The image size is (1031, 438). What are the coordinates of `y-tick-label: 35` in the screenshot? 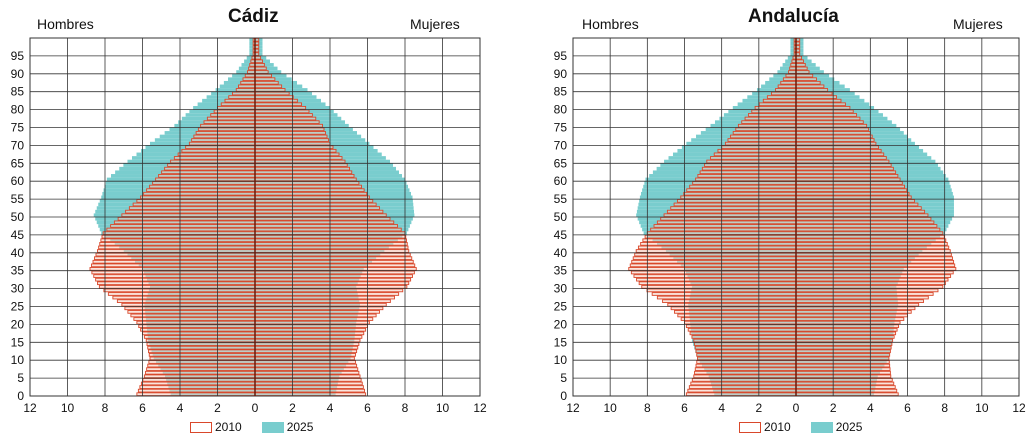 It's located at (18, 271).